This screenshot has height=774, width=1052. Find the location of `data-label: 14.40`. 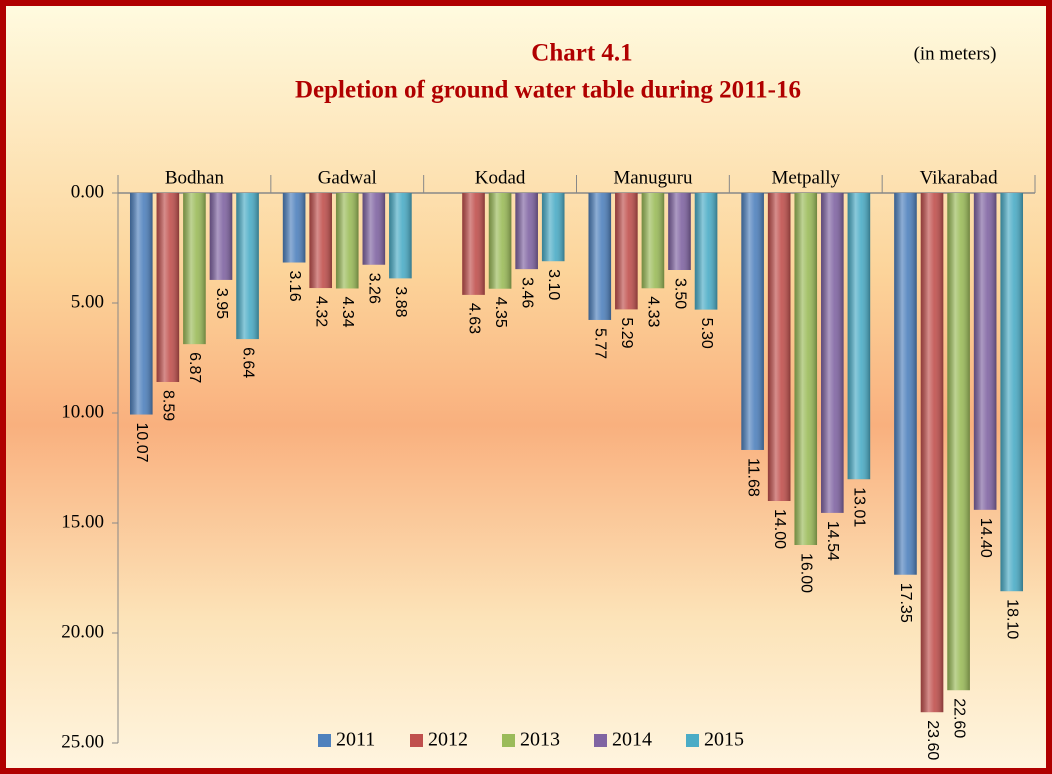

data-label: 14.40 is located at coordinates (985, 538).